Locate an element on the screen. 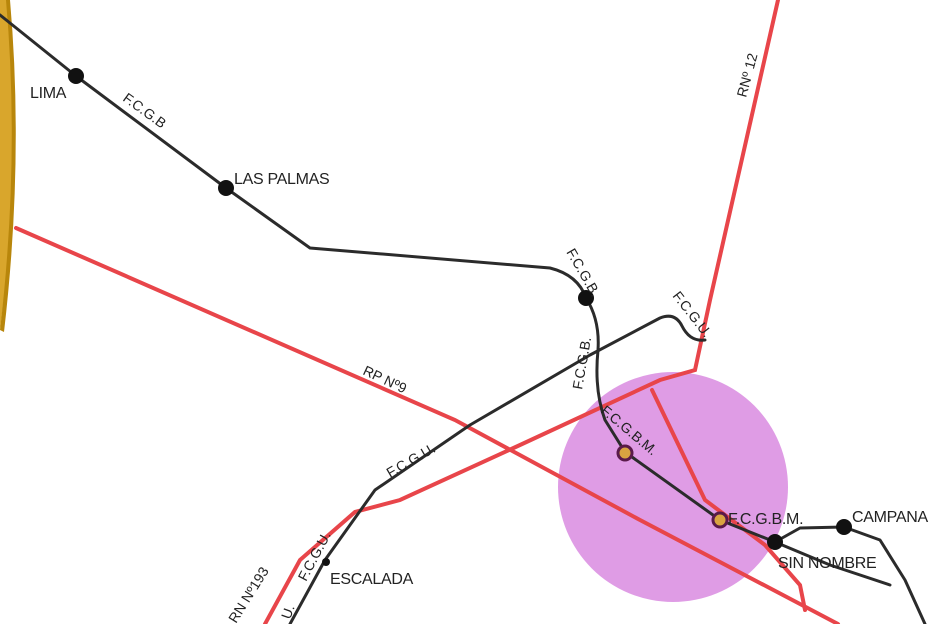 The height and width of the screenshot is (624, 938). station-dot-campana is located at coordinates (844, 527).